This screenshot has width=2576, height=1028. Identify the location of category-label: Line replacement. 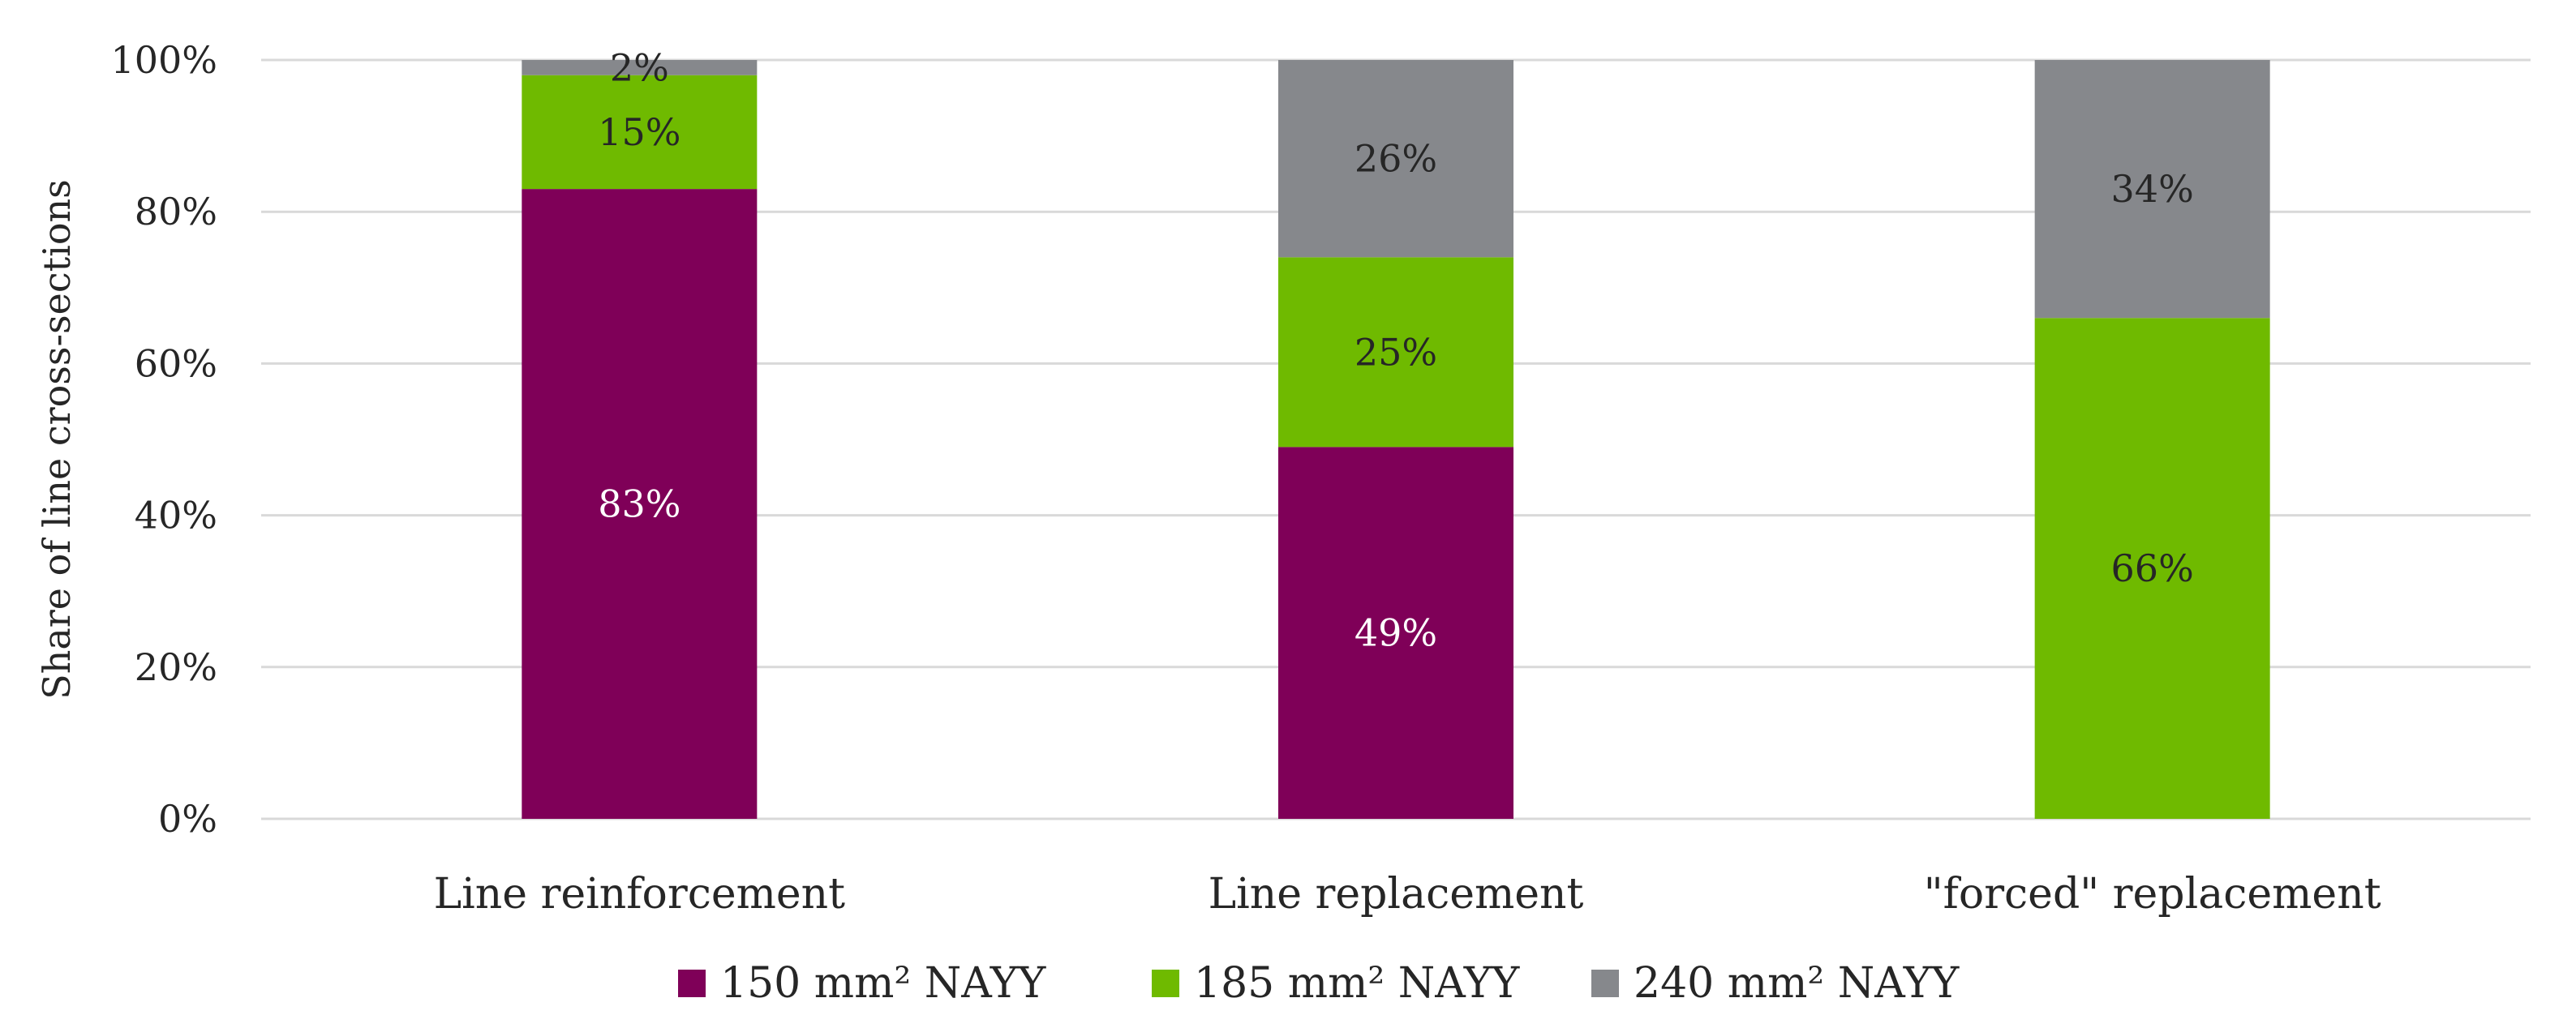
(1396, 894).